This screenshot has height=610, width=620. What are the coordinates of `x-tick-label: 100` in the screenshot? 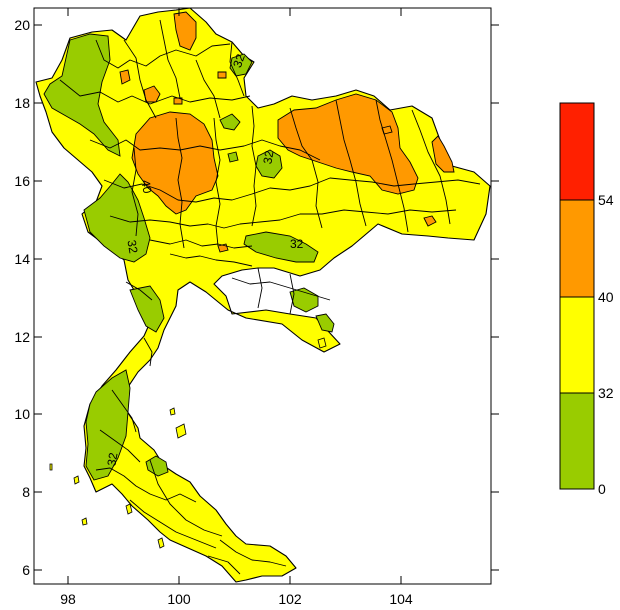 It's located at (179, 599).